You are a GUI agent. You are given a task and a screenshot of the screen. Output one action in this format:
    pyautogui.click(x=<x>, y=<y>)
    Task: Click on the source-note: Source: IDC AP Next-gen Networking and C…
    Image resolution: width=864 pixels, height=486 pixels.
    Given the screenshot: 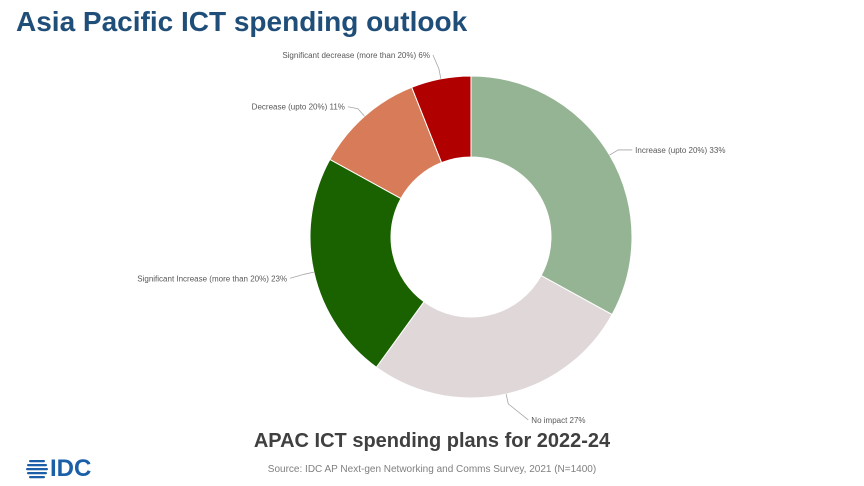 What is the action you would take?
    pyautogui.click(x=432, y=469)
    